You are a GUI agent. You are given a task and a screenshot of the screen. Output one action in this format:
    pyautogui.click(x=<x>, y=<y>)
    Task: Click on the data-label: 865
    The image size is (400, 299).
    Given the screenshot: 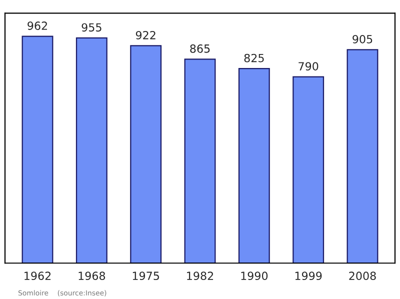 What is the action you would take?
    pyautogui.click(x=200, y=48)
    